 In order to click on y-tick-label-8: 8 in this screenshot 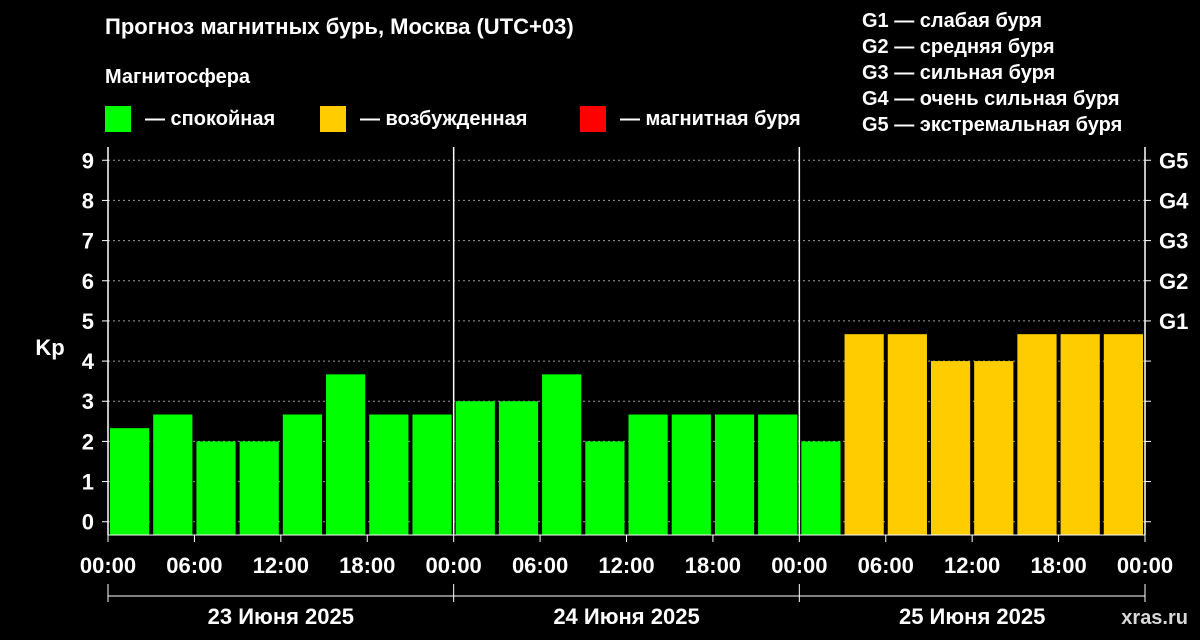, I will do `click(88, 200)`.